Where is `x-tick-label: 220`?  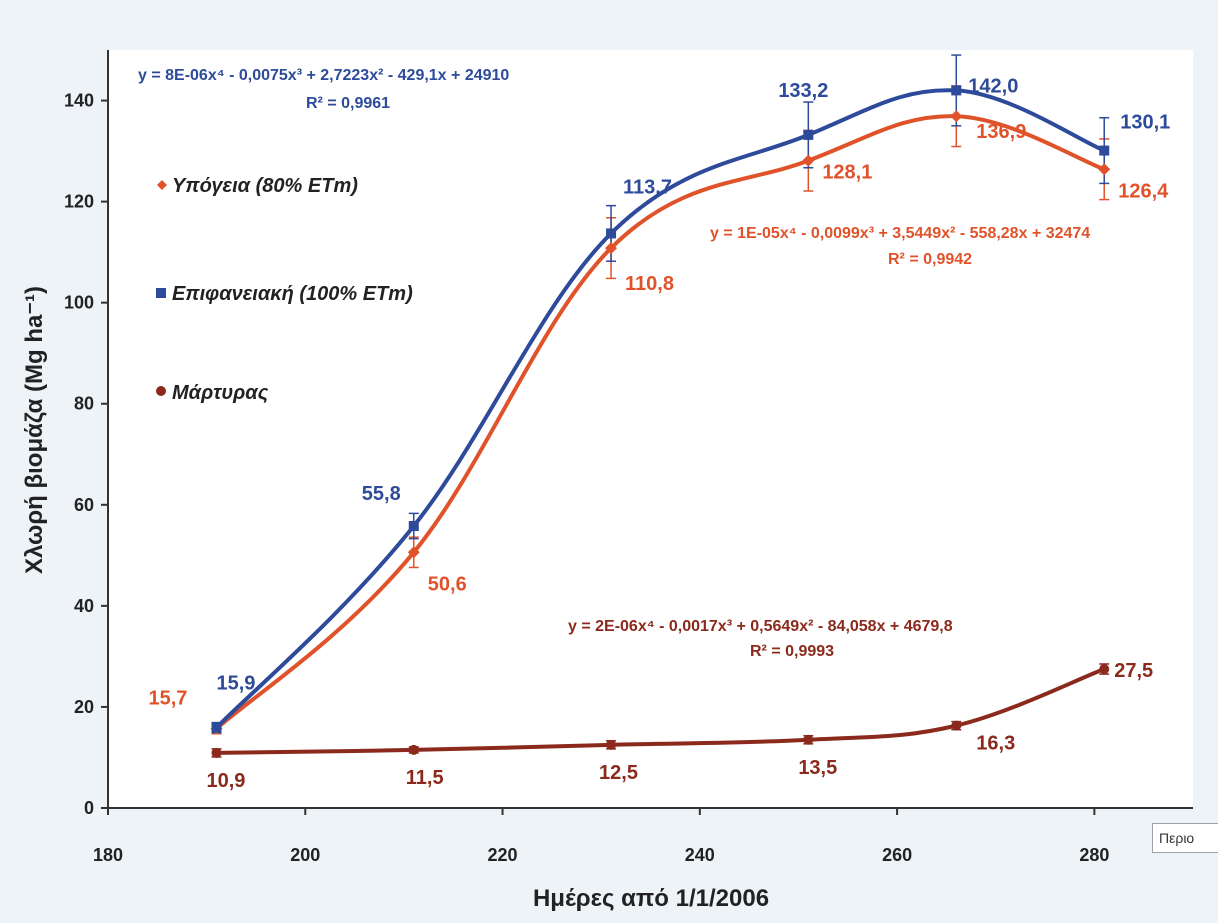
x-tick-label: 220 is located at coordinates (503, 855).